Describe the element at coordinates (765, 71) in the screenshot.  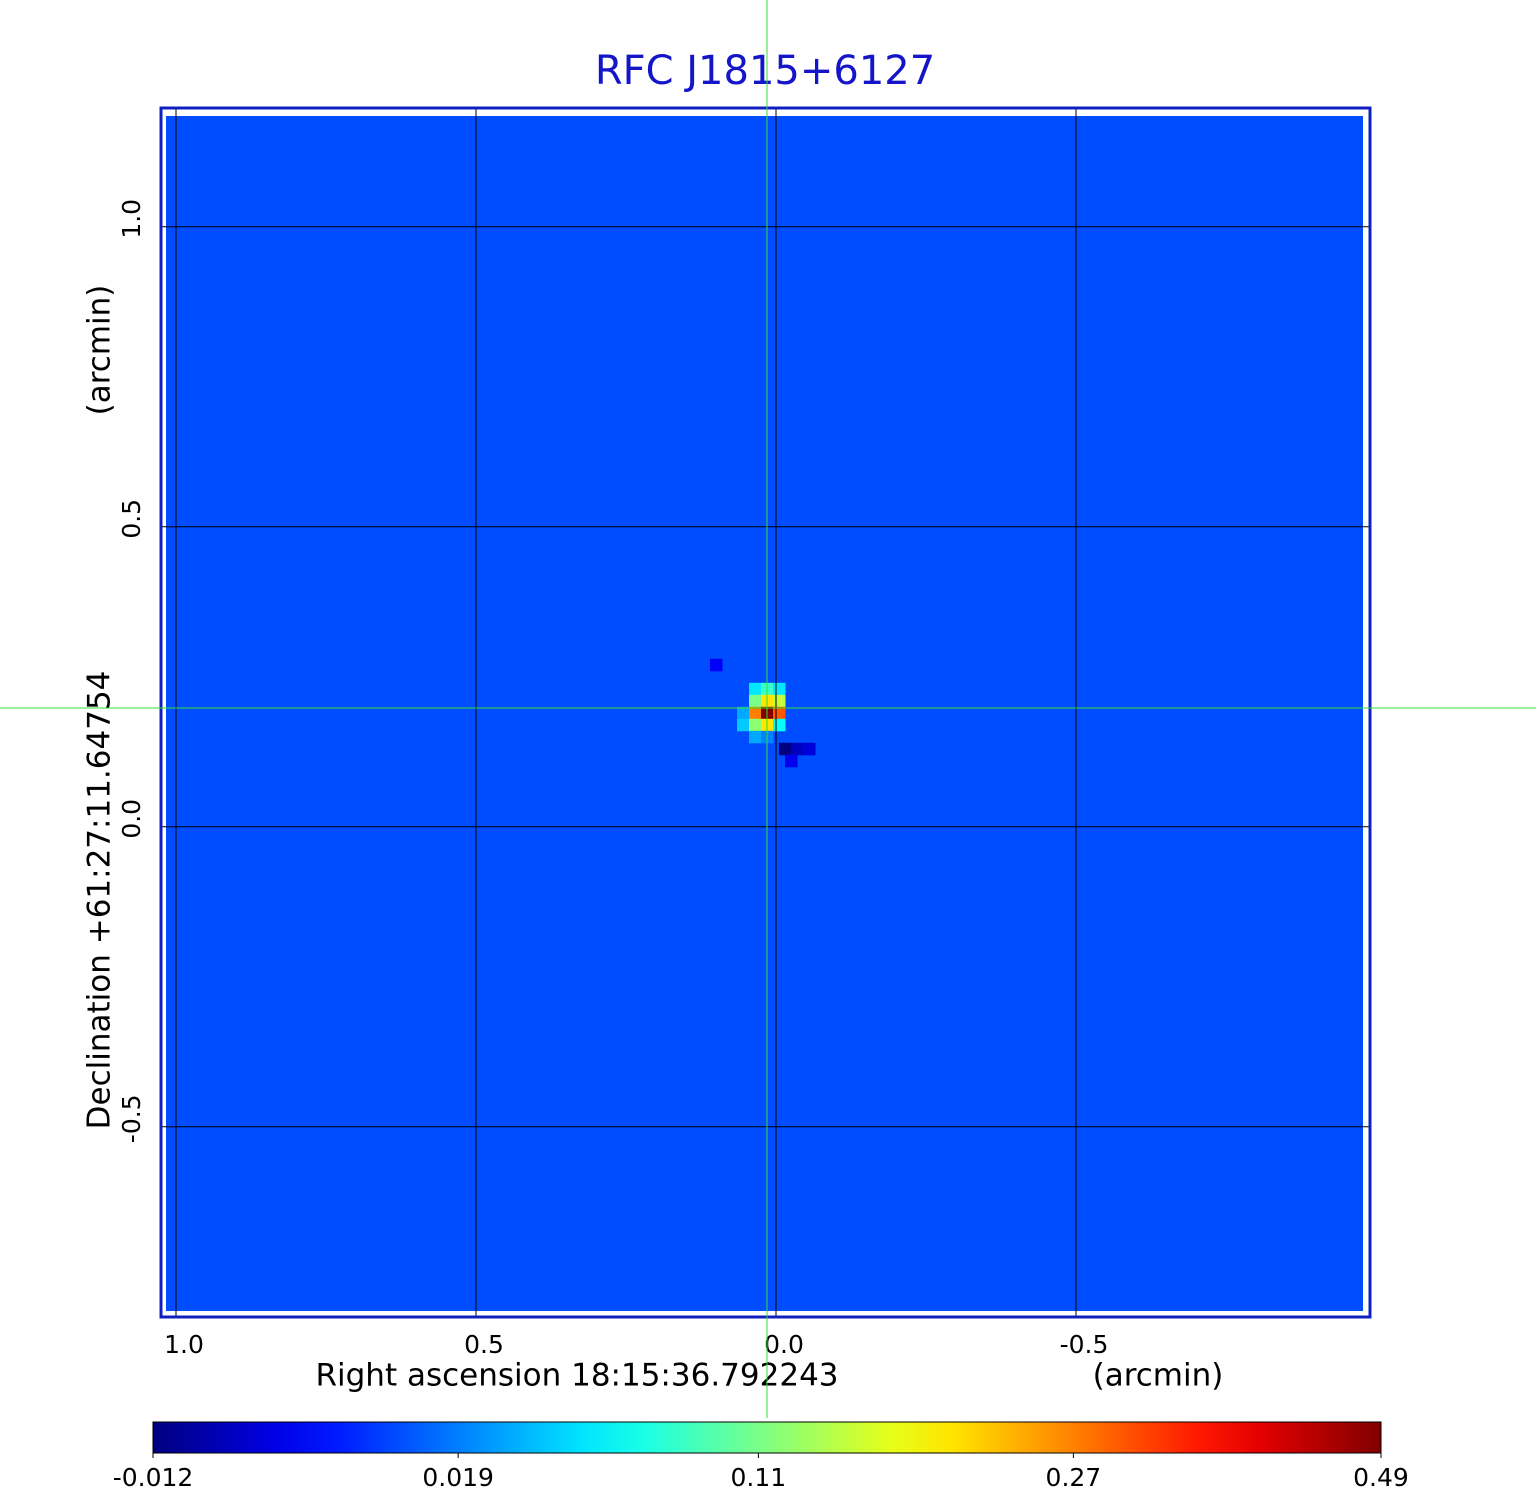
I see `chart-title: RFC J1815+6127` at that location.